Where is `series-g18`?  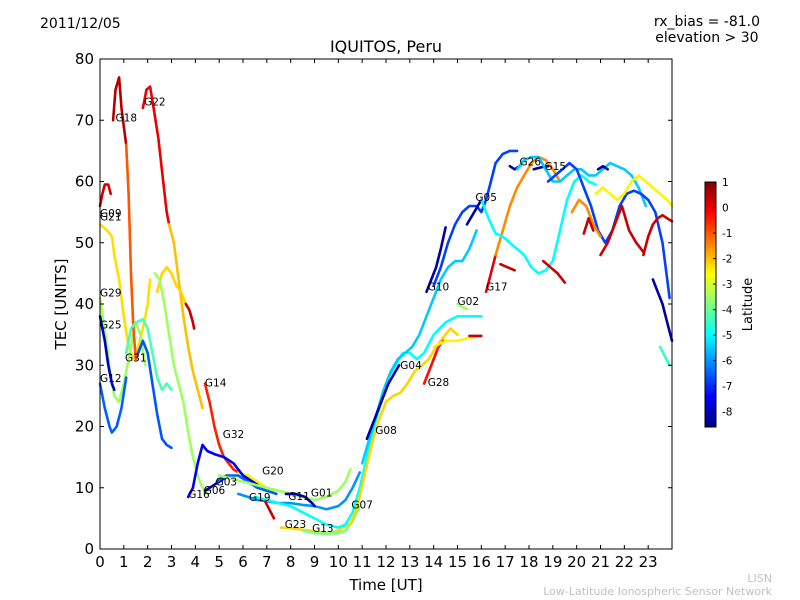 series-g18 is located at coordinates (119, 111).